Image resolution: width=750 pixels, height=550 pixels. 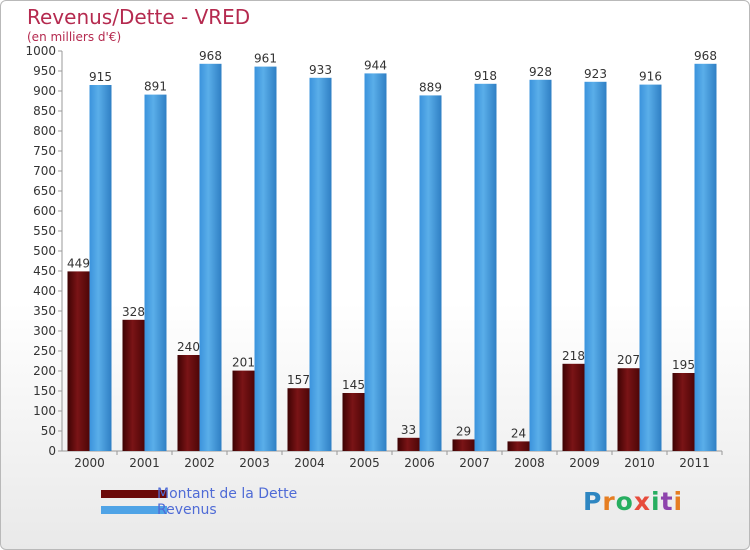 What do you see at coordinates (44, 131) in the screenshot?
I see `y-tick-label: 800` at bounding box center [44, 131].